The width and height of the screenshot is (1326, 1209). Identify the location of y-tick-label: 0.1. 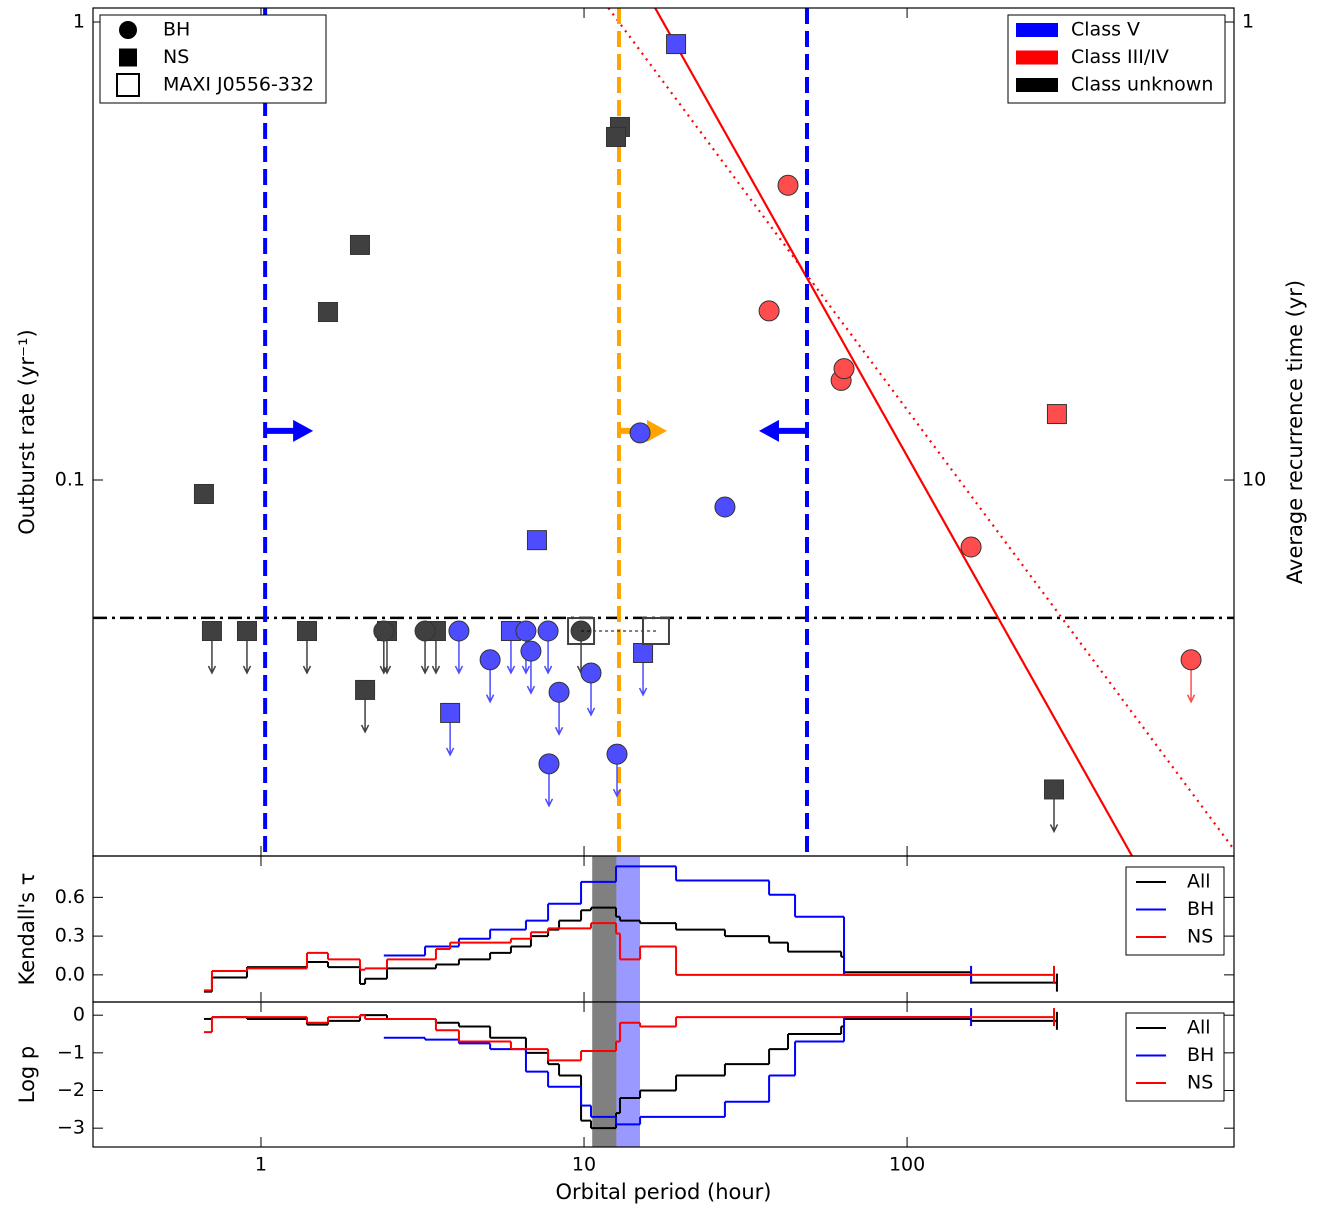
(70, 479).